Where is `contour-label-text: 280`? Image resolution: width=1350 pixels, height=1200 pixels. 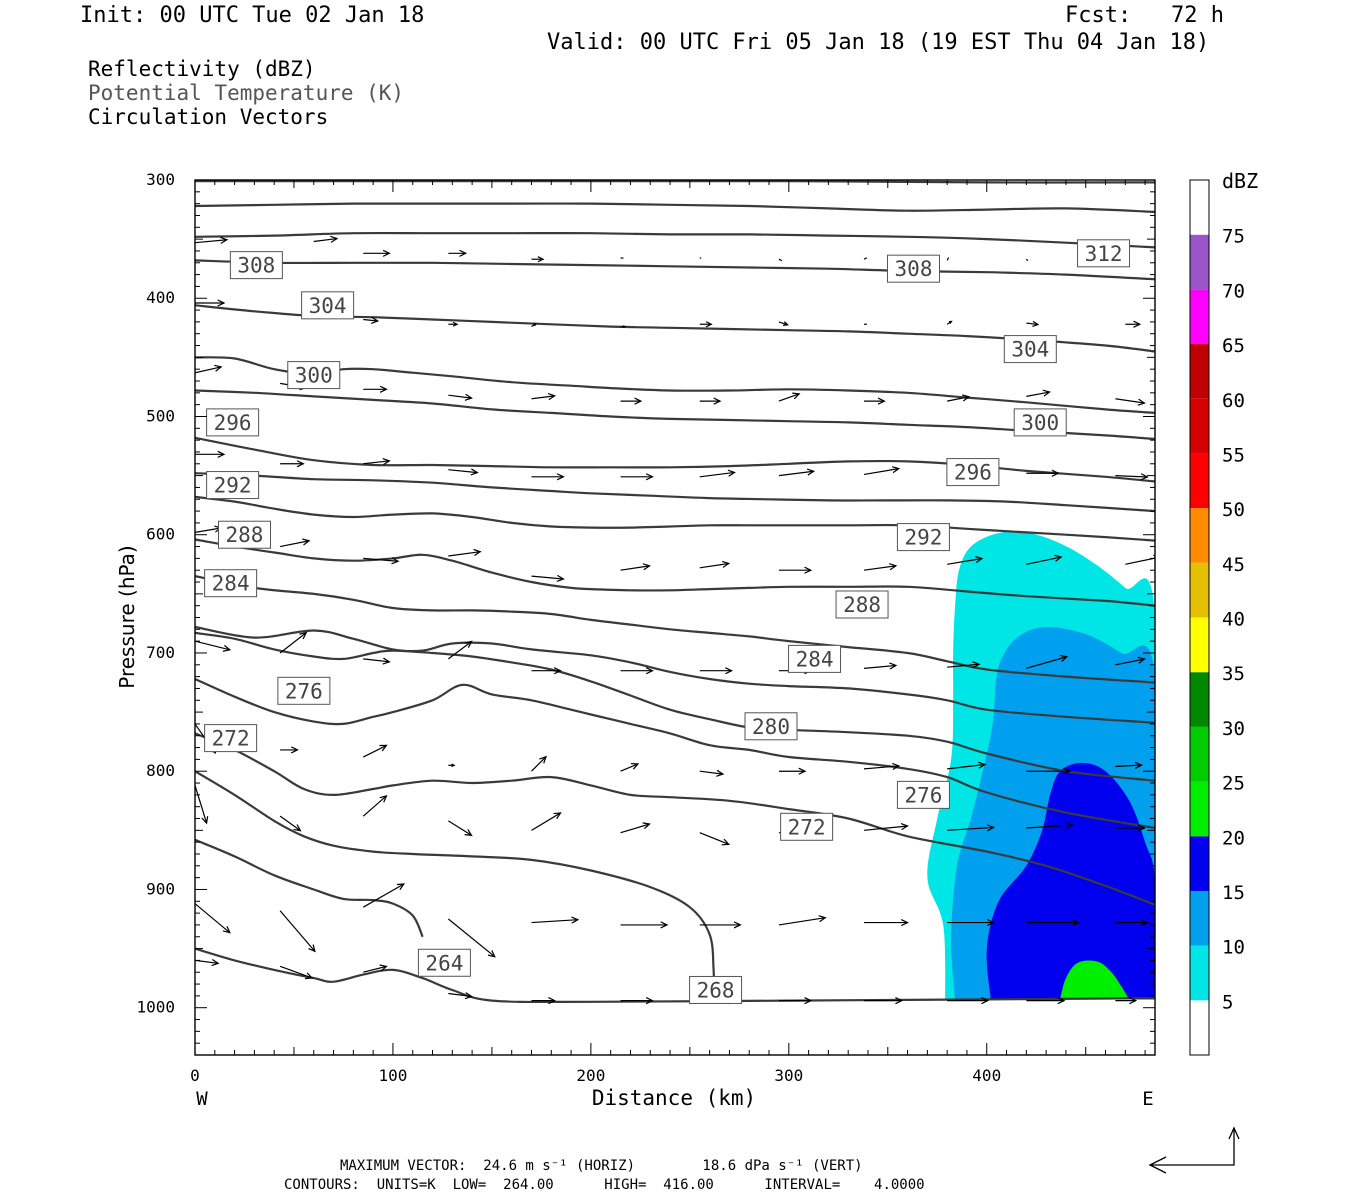 contour-label-text: 280 is located at coordinates (771, 727).